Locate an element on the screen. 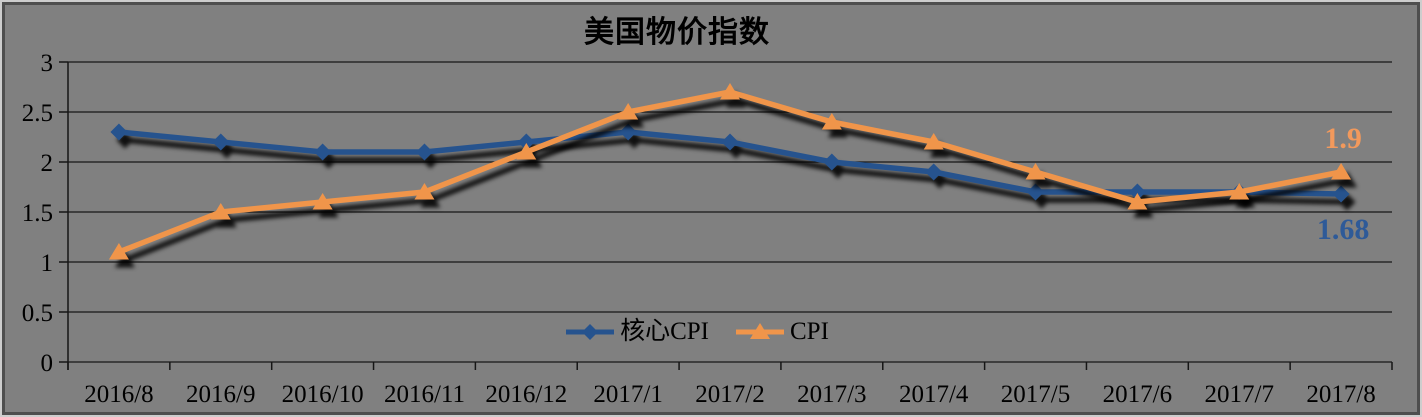 Image resolution: width=1422 pixels, height=417 pixels. series-end-label: 1.9 is located at coordinates (1343, 138).